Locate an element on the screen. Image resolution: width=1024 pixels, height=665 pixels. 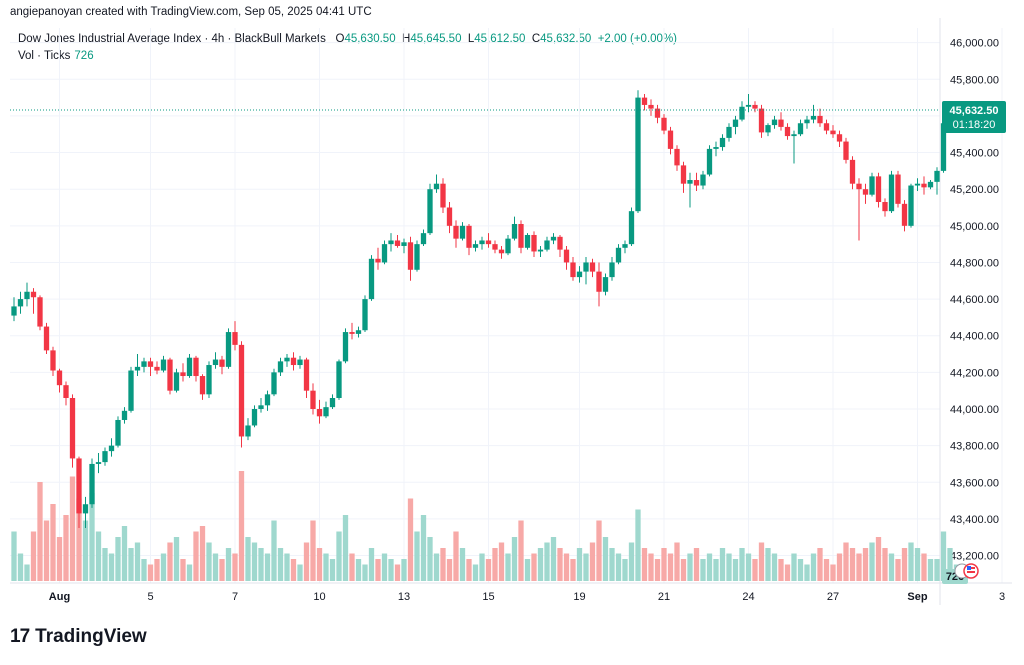
close-value: 45,632.50 is located at coordinates (566, 39).